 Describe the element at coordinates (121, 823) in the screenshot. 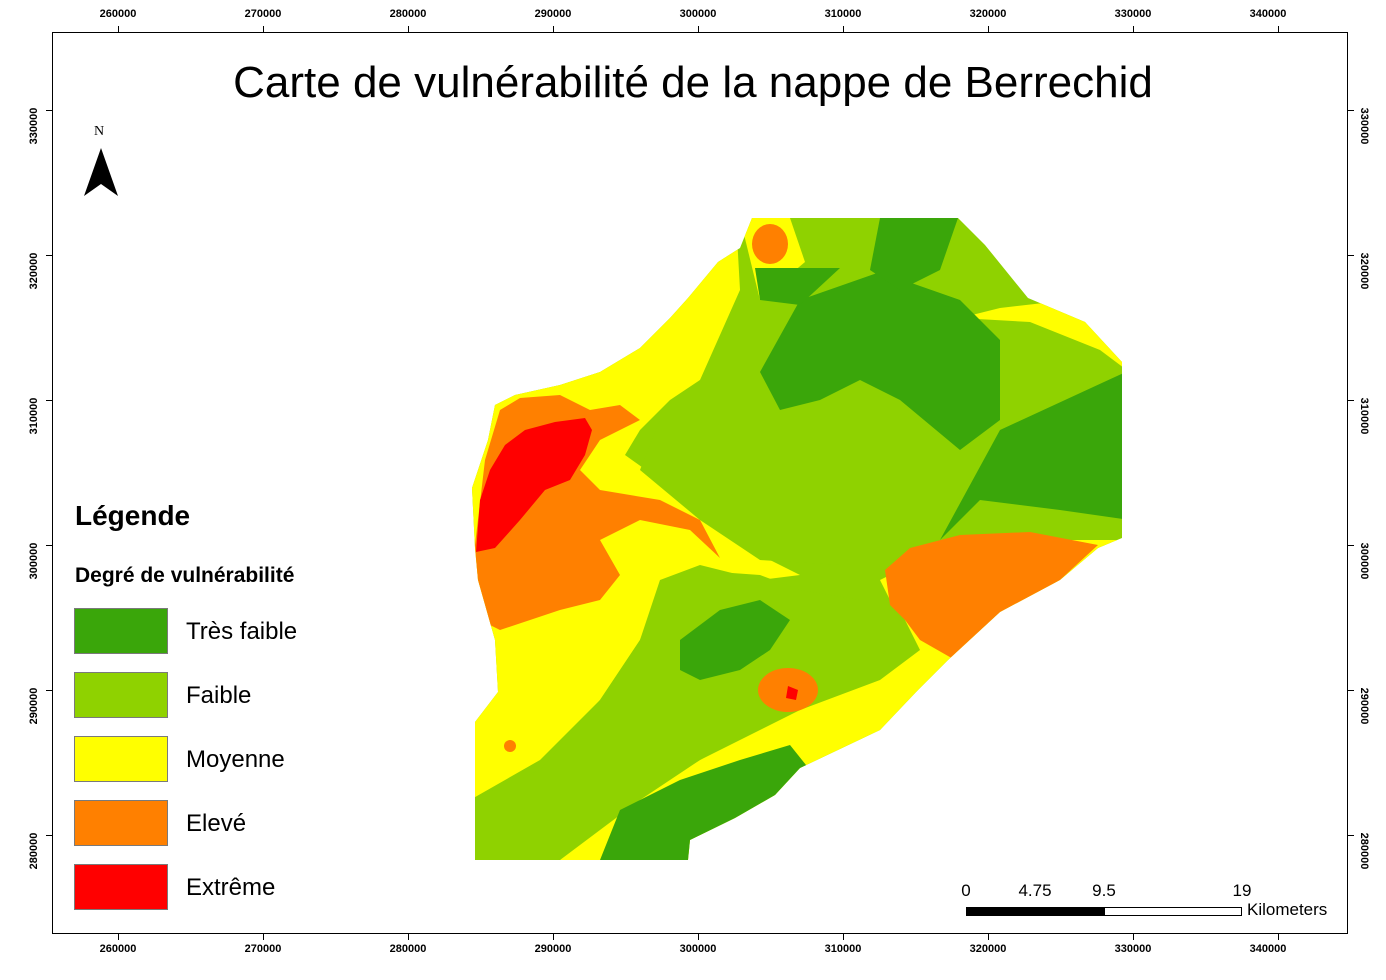

I see `legend-swatch-eleve` at that location.